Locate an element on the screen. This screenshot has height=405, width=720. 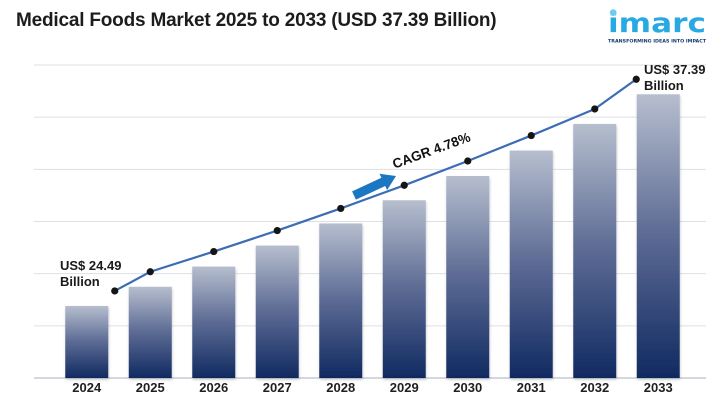
cagr-arrow-icon is located at coordinates (374, 186).